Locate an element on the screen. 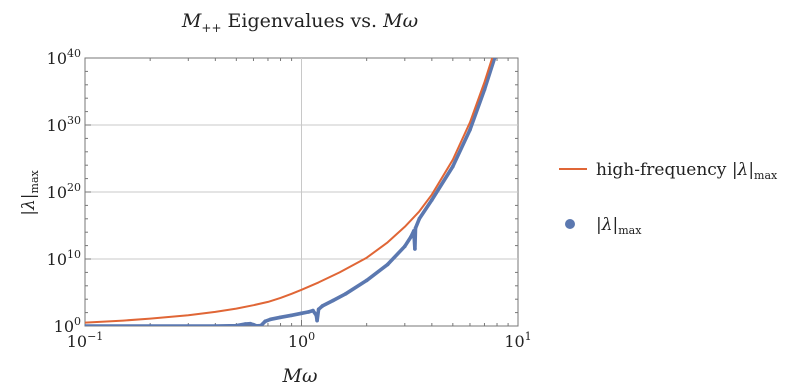  legend-label-lambda-max: |λ|max is located at coordinates (619, 226).